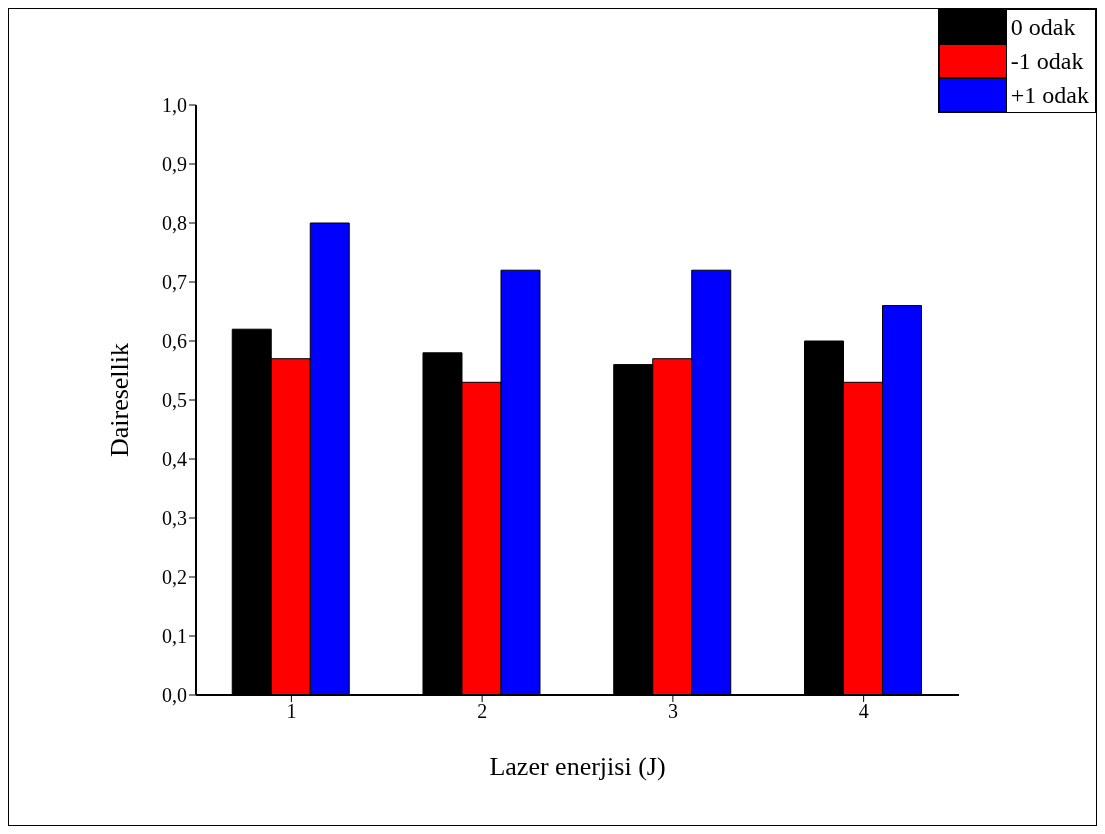 The height and width of the screenshot is (834, 1105). I want to click on legend-label: +1 odak, so click(1050, 95).